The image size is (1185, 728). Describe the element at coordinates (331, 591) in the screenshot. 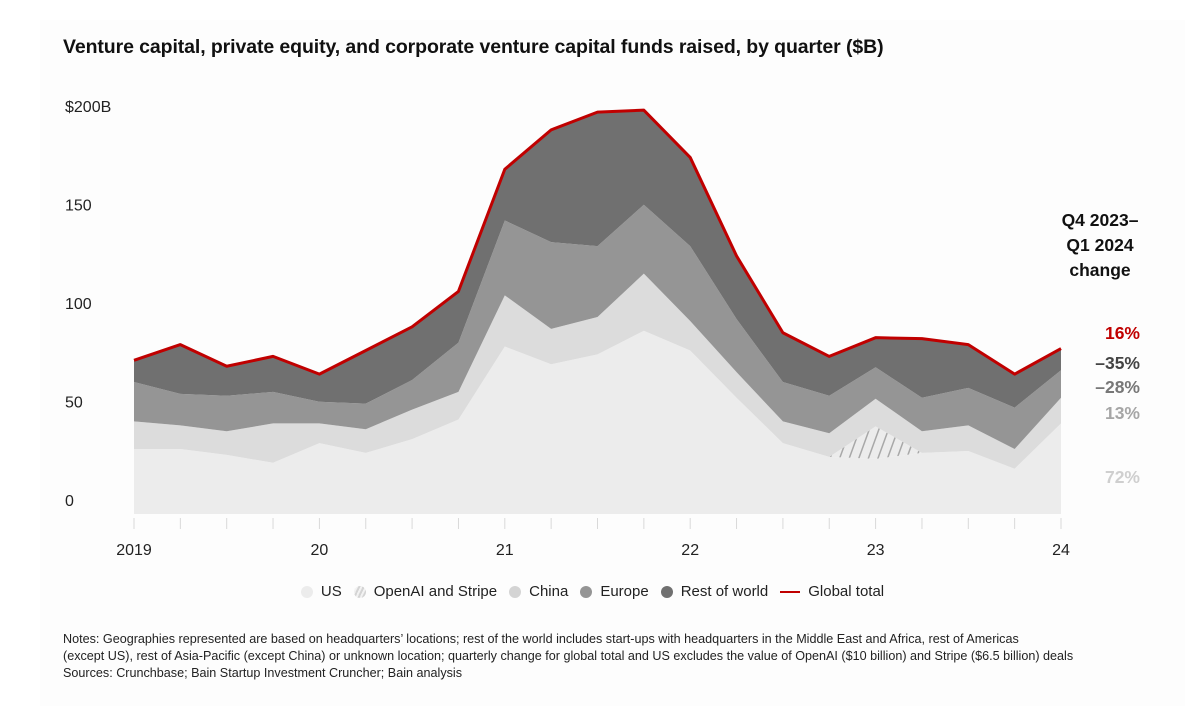

I see `legend-label: US` at that location.